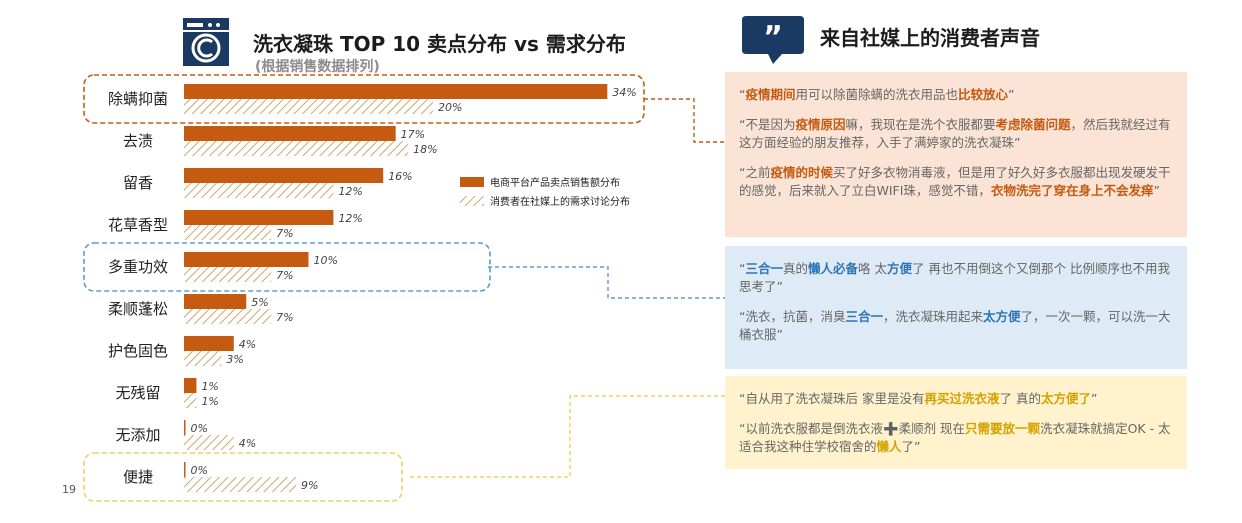  Describe the element at coordinates (400, 176) in the screenshot. I see `data-label: 16%` at that location.